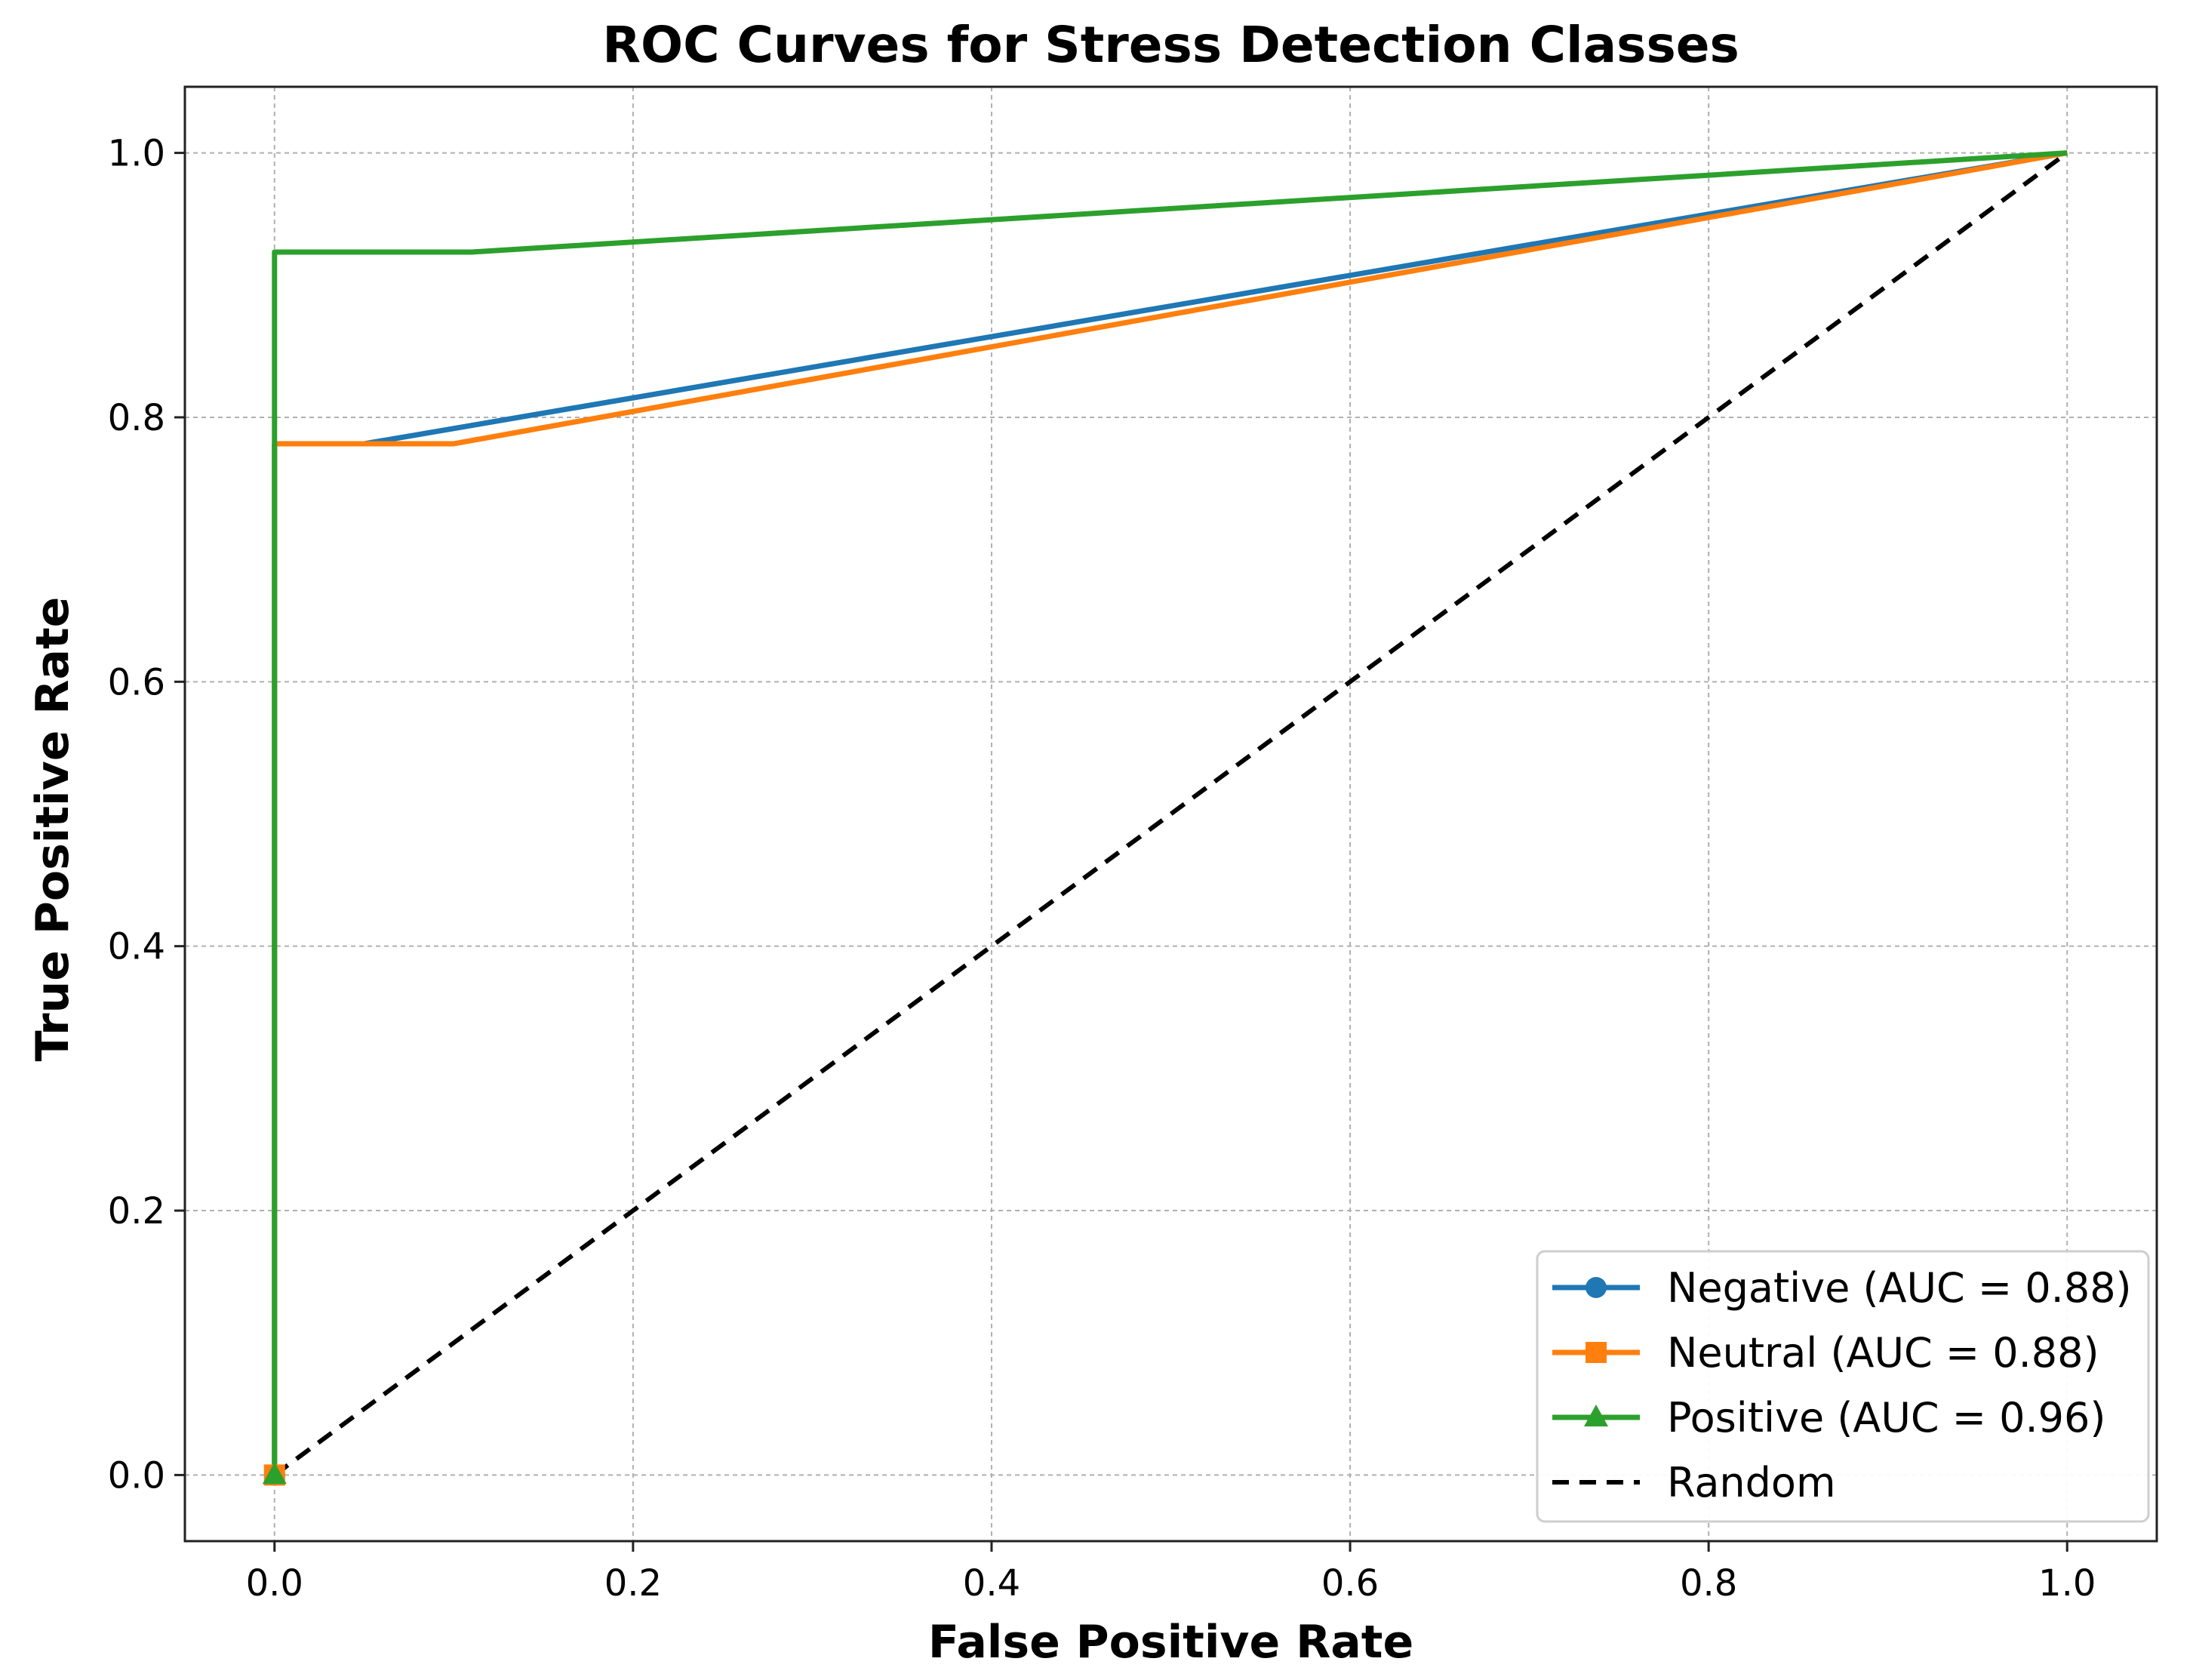 This screenshot has width=2193, height=1680. I want to click on y-axis: 0.0 0.2 0.4 0.6 0.8 1.0, so click(146, 815).